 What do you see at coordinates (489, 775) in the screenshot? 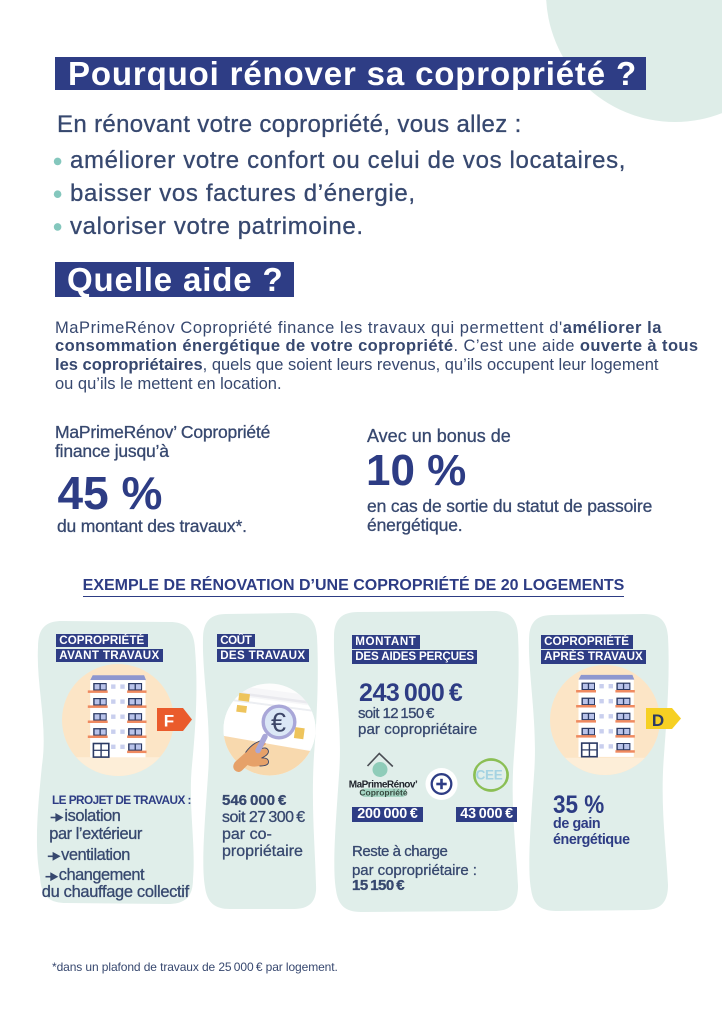
I see `svg-text: CEE` at bounding box center [489, 775].